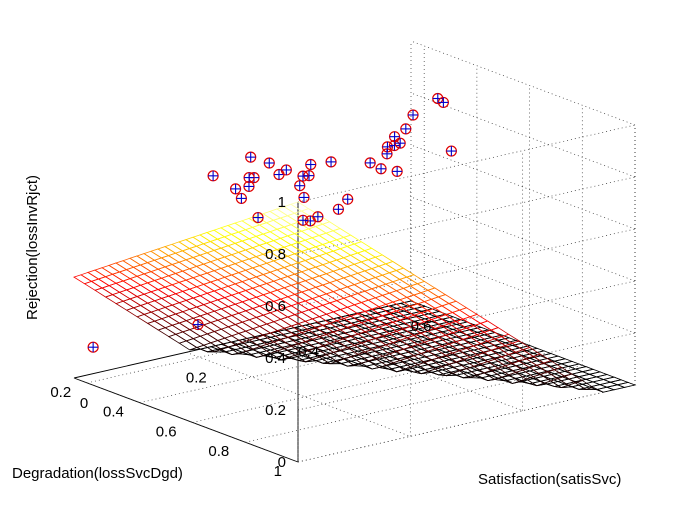 This screenshot has height=516, width=689. Describe the element at coordinates (300, 206) in the screenshot. I see `surface-cell` at that location.